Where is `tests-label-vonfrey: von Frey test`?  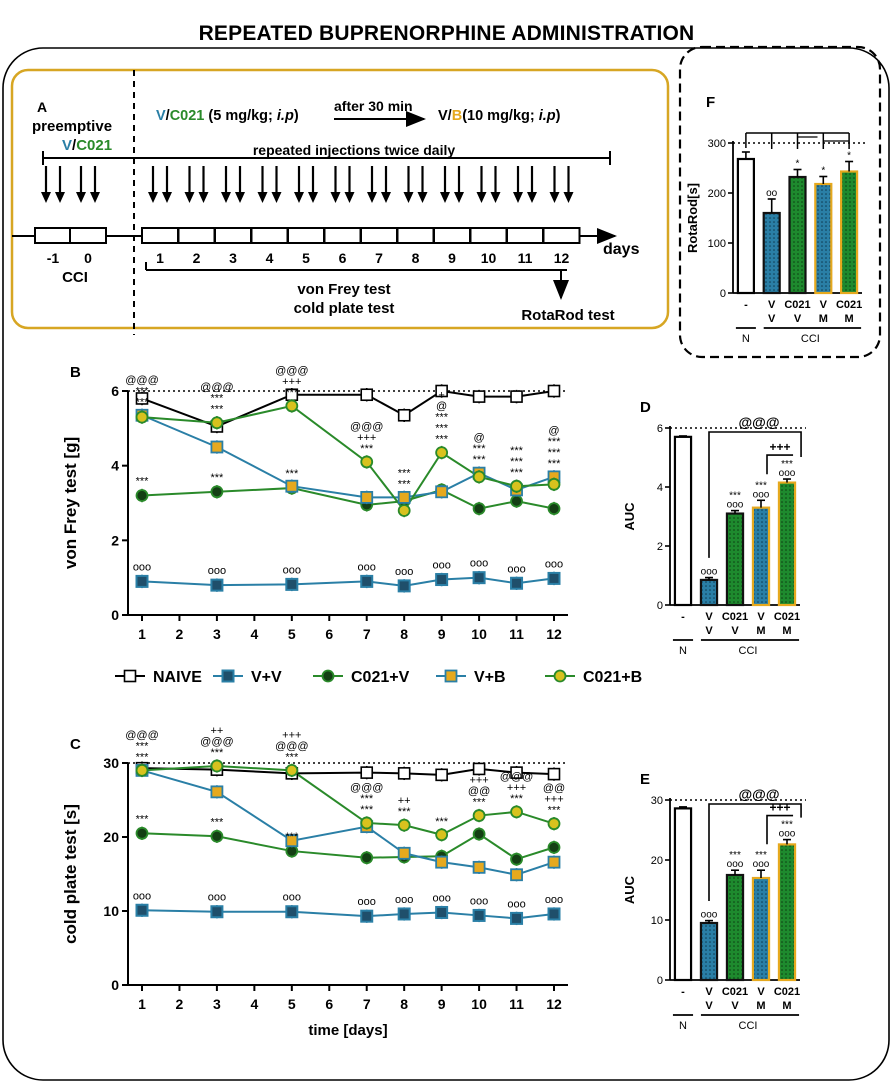
tests-label-vonfrey: von Frey test is located at coordinates (343, 289).